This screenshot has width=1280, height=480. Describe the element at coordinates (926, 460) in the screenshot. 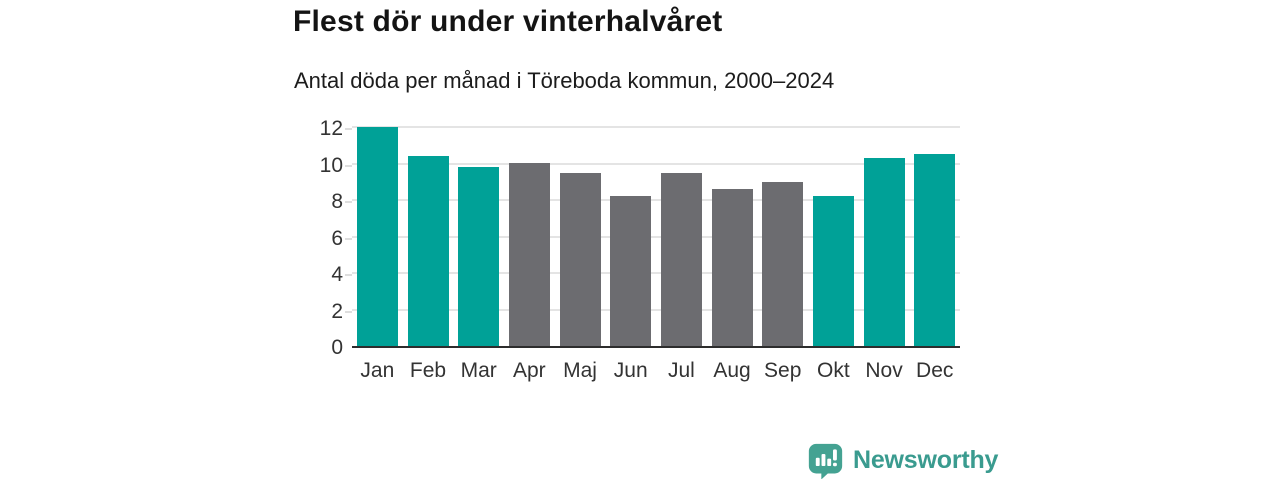

I see `newsworthy-logo-text: Newsworthy` at that location.